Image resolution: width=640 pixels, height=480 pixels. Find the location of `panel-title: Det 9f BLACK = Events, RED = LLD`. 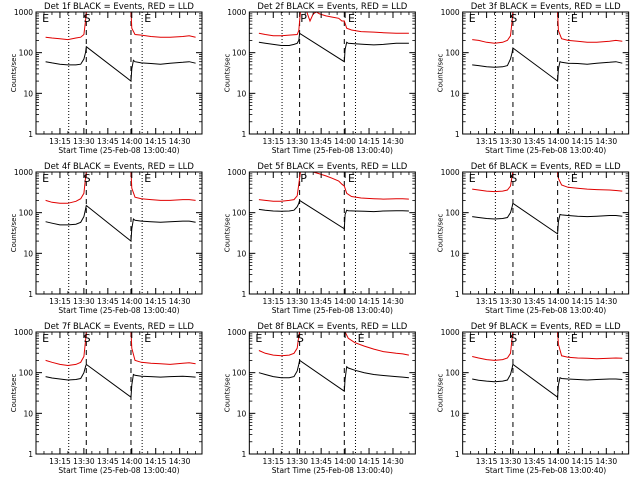

panel-title: Det 9f BLACK = Events, RED = LLD is located at coordinates (546, 327).